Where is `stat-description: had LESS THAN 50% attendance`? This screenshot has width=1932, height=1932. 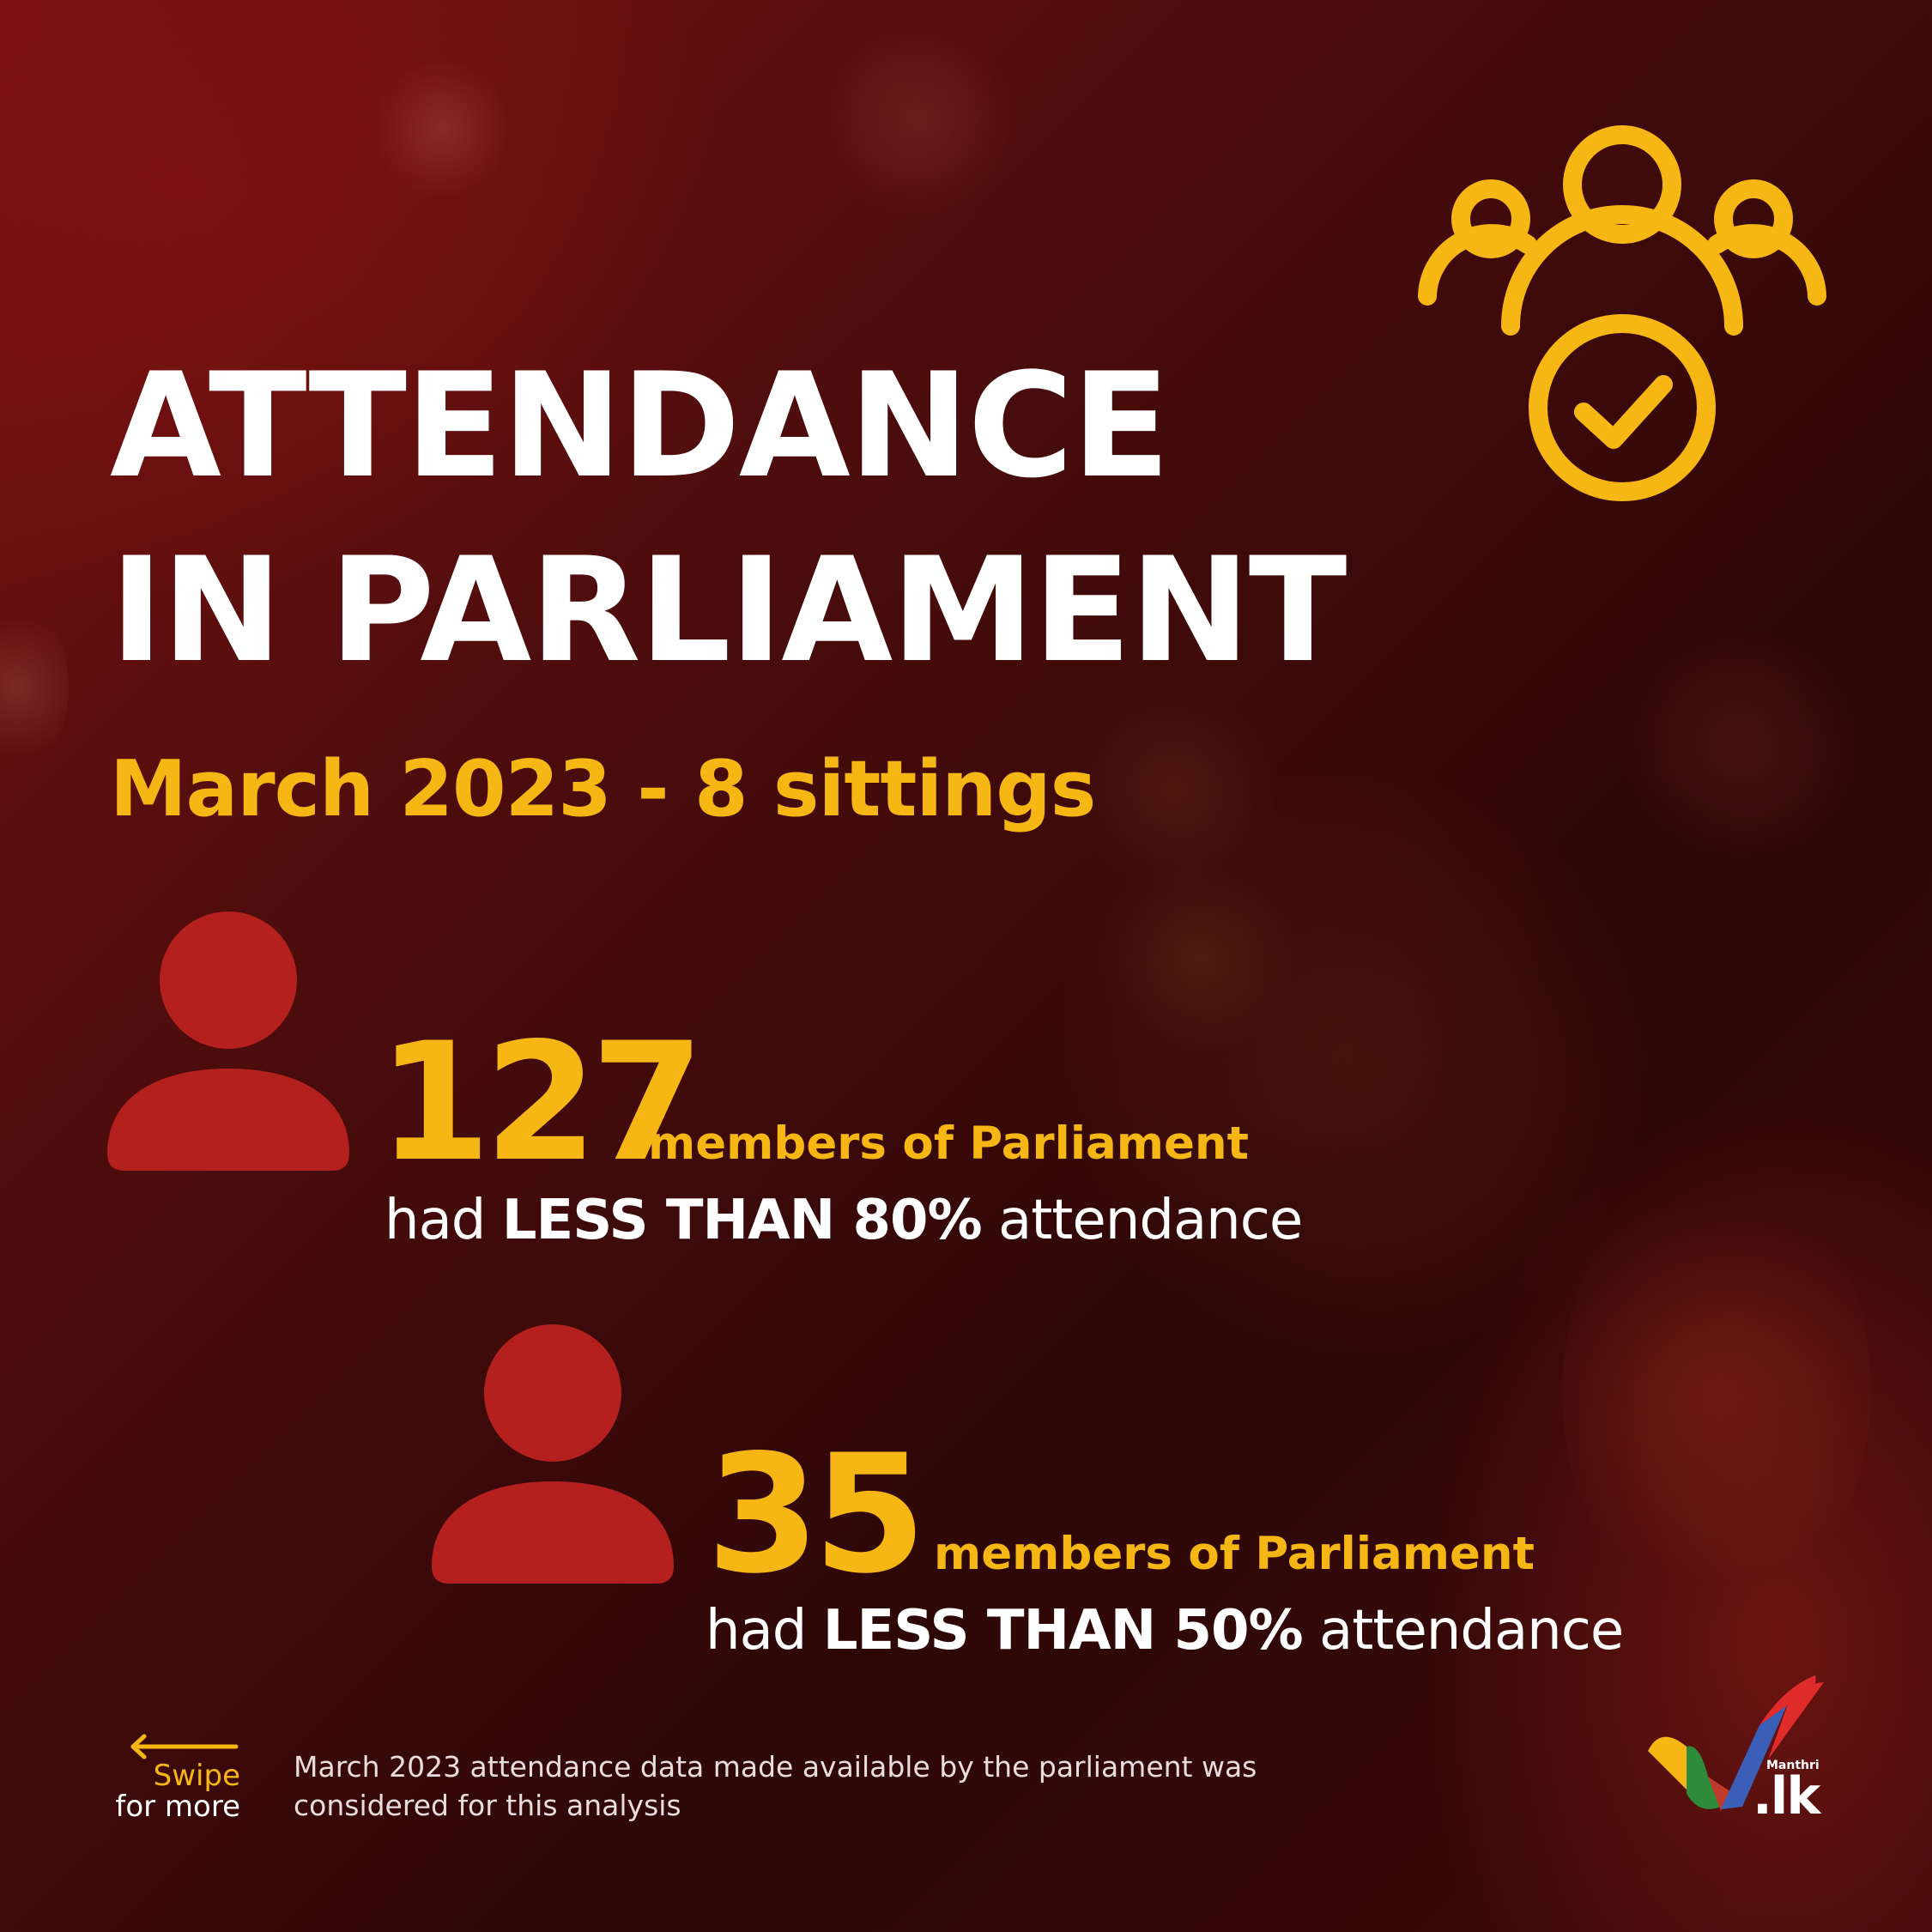 stat-description: had LESS THAN 50% attendance is located at coordinates (1165, 1630).